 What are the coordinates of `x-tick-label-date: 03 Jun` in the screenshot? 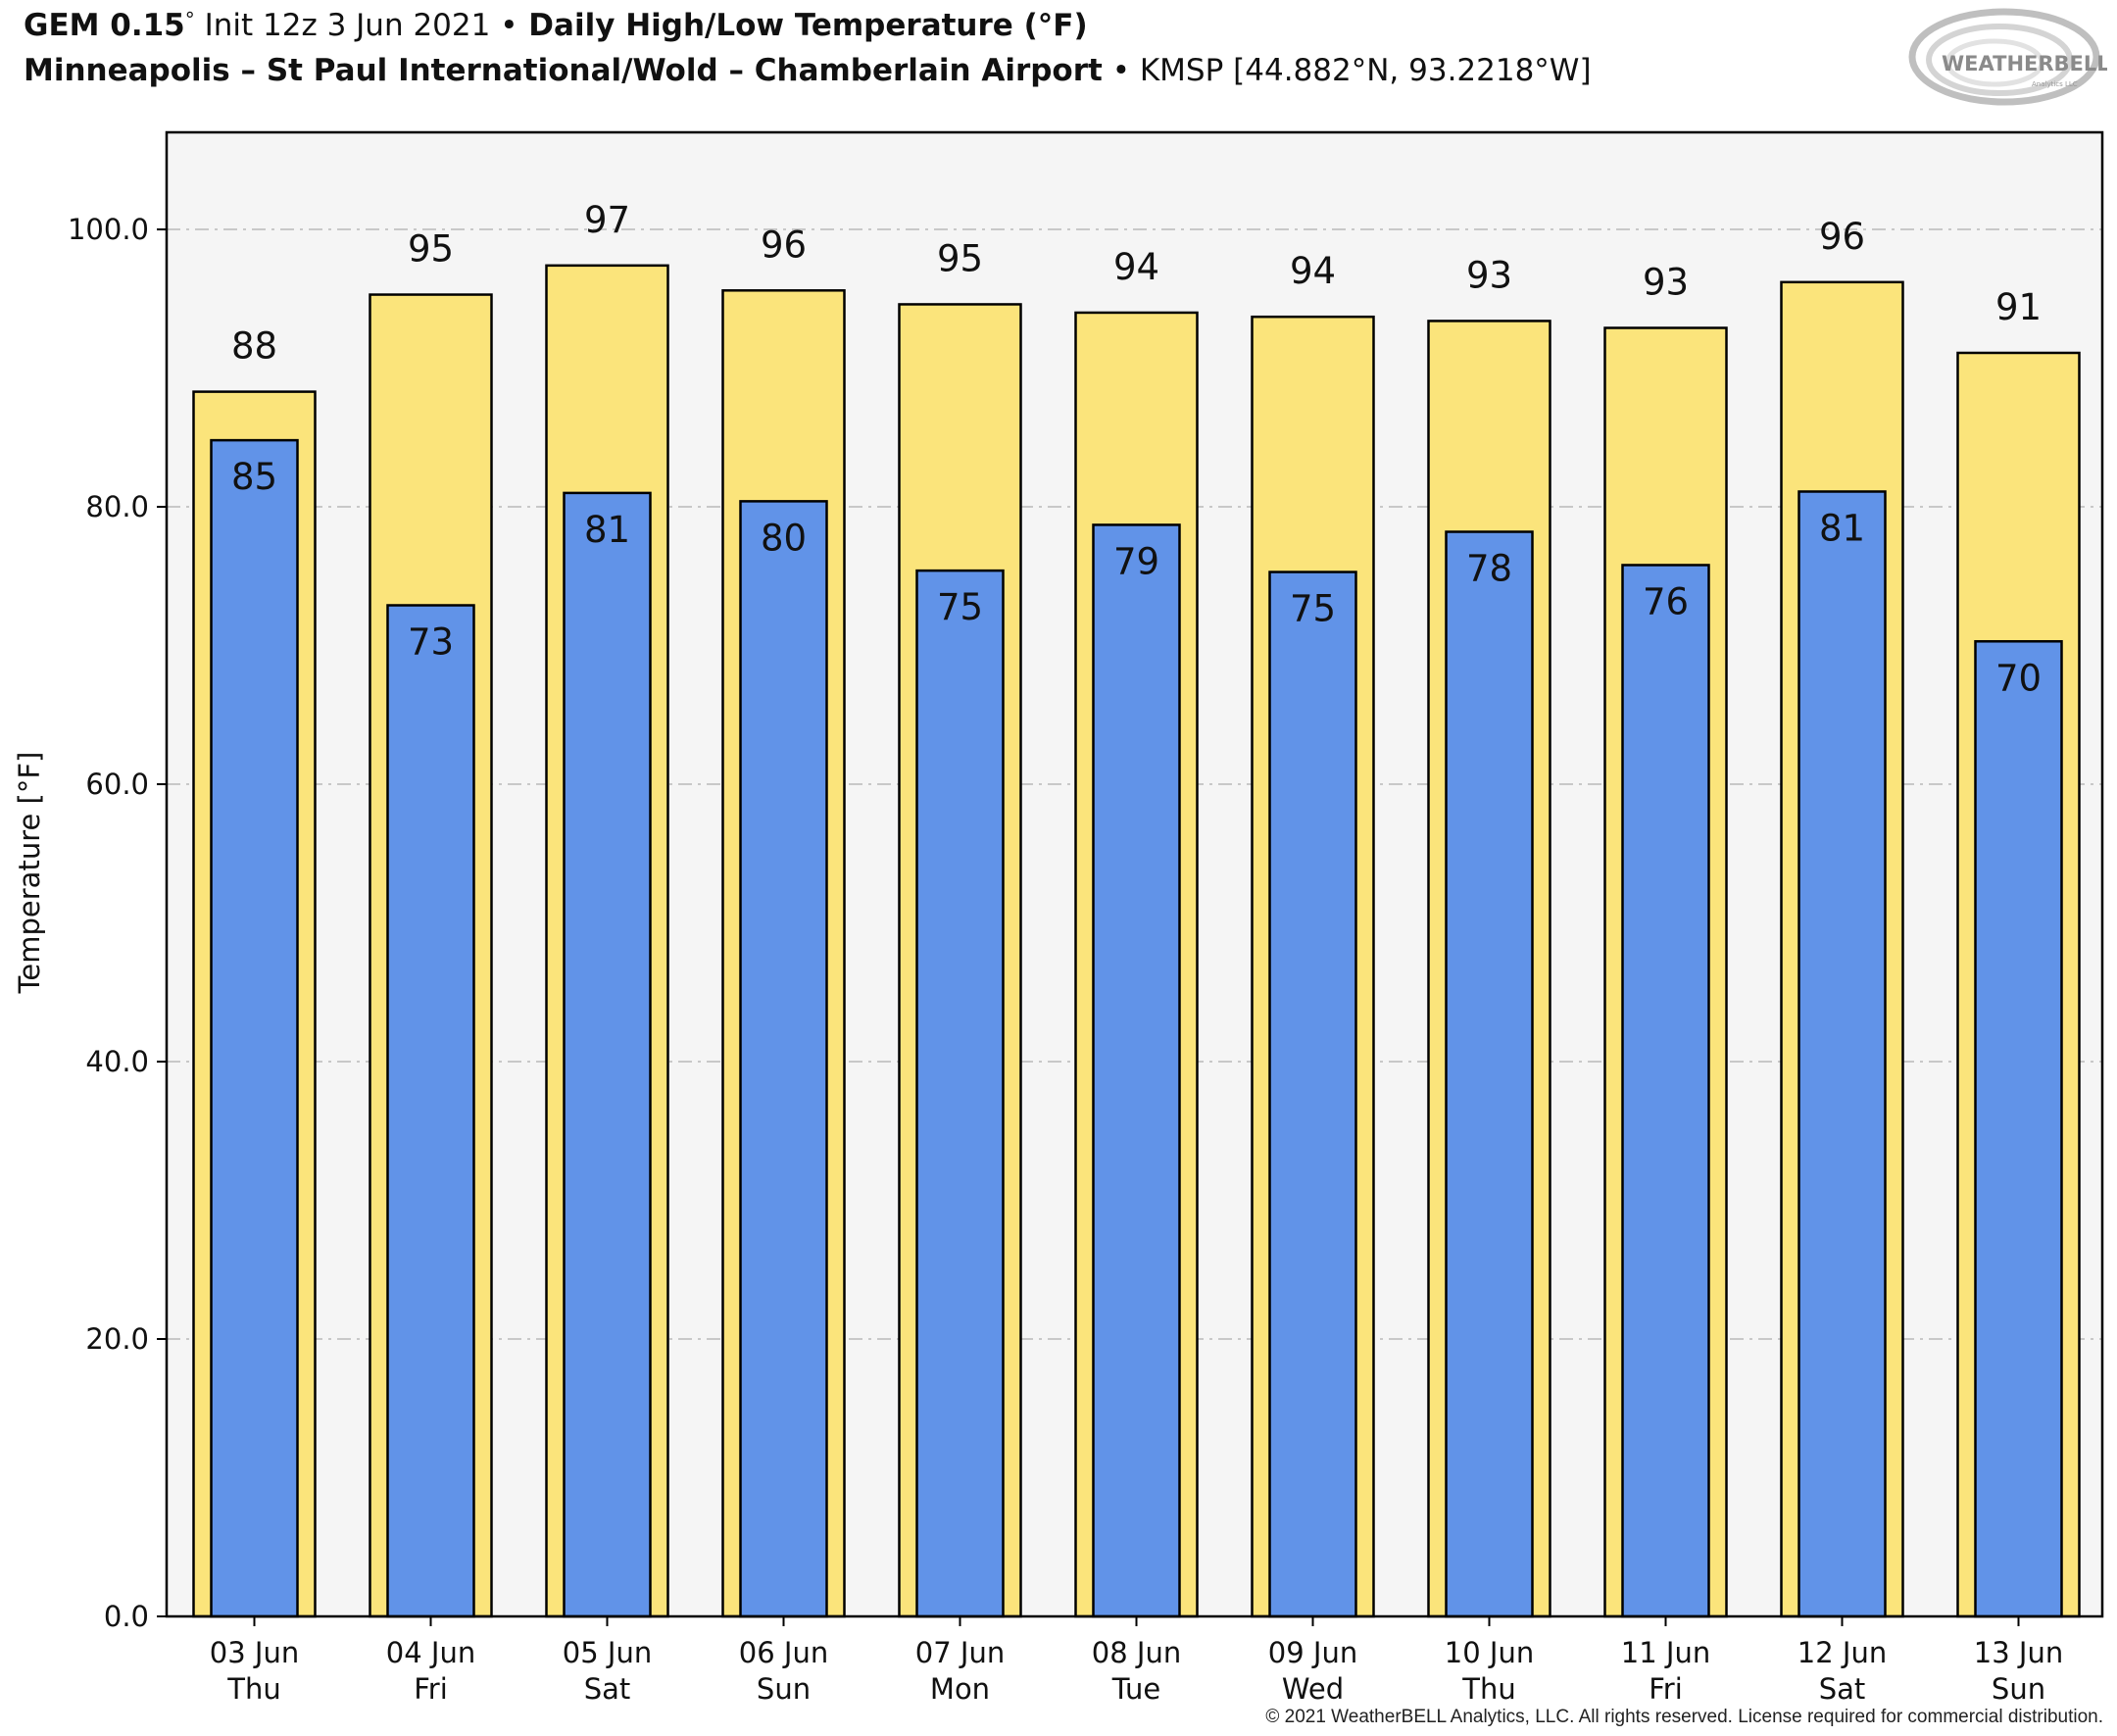 It's located at (254, 1652).